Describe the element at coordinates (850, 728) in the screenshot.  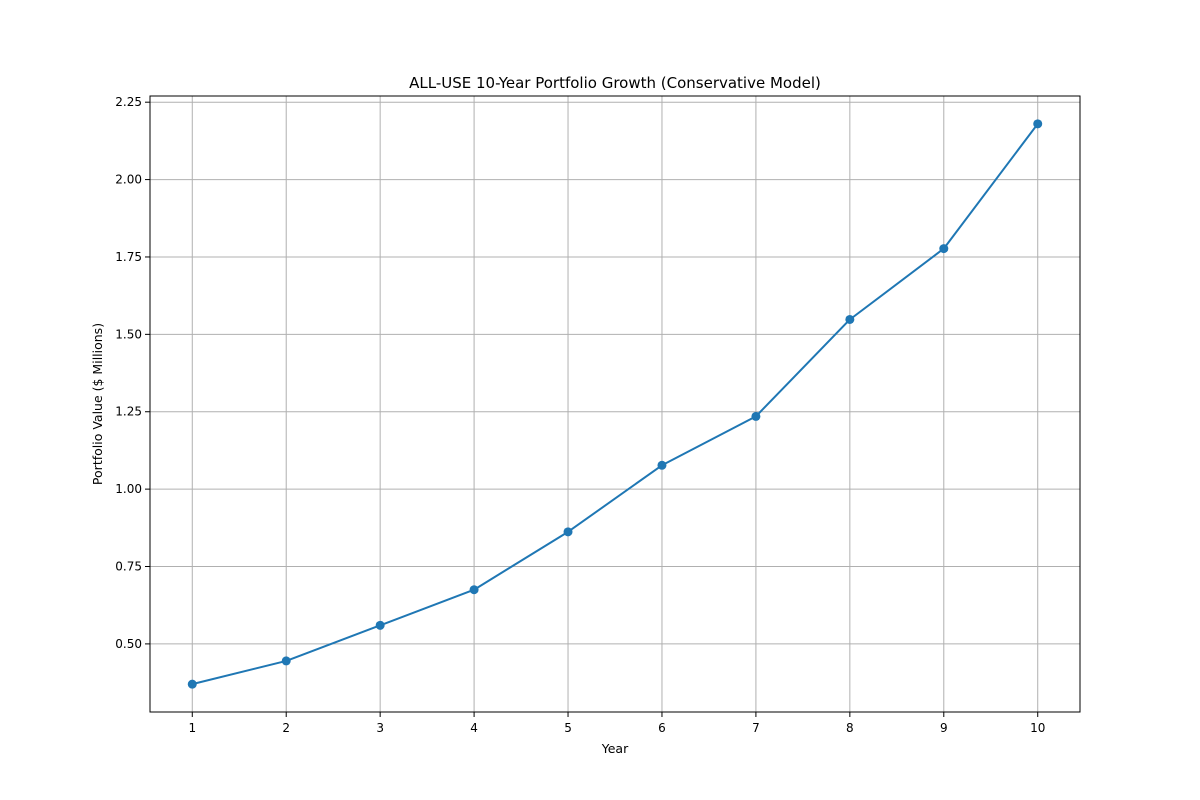
I see `x-tick-label: 8` at that location.